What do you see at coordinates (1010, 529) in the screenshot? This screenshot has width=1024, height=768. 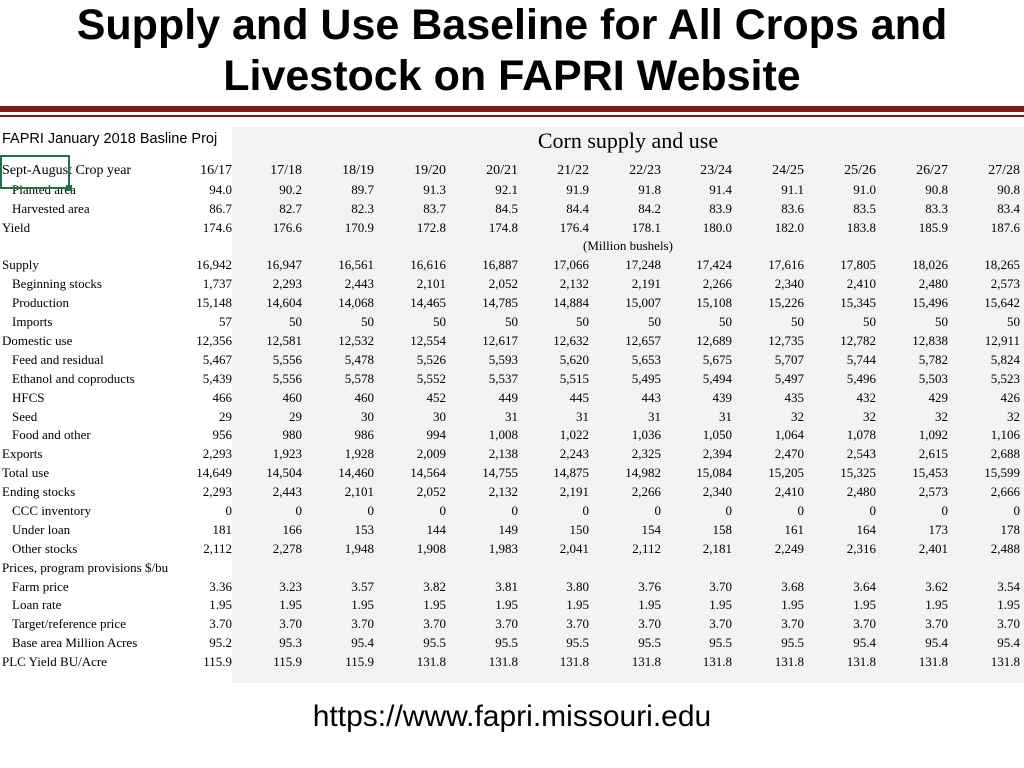 I see `table-cell: 178` at bounding box center [1010, 529].